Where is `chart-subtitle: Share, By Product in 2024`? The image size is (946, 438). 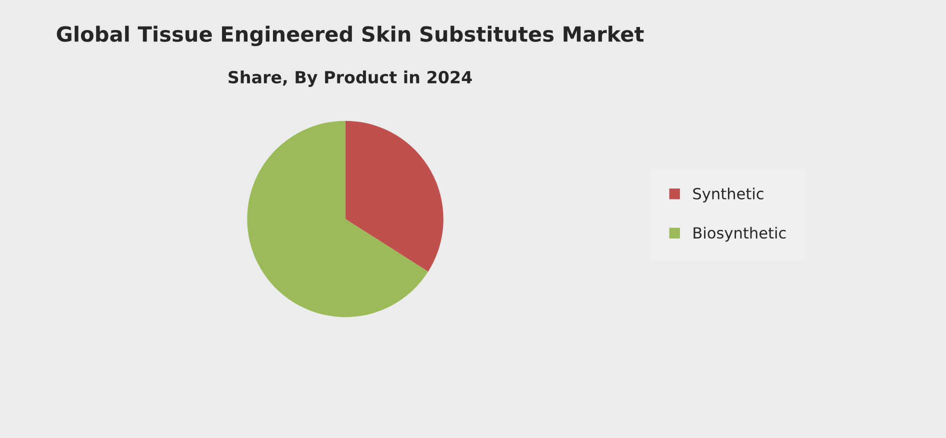 chart-subtitle: Share, By Product in 2024 is located at coordinates (350, 78).